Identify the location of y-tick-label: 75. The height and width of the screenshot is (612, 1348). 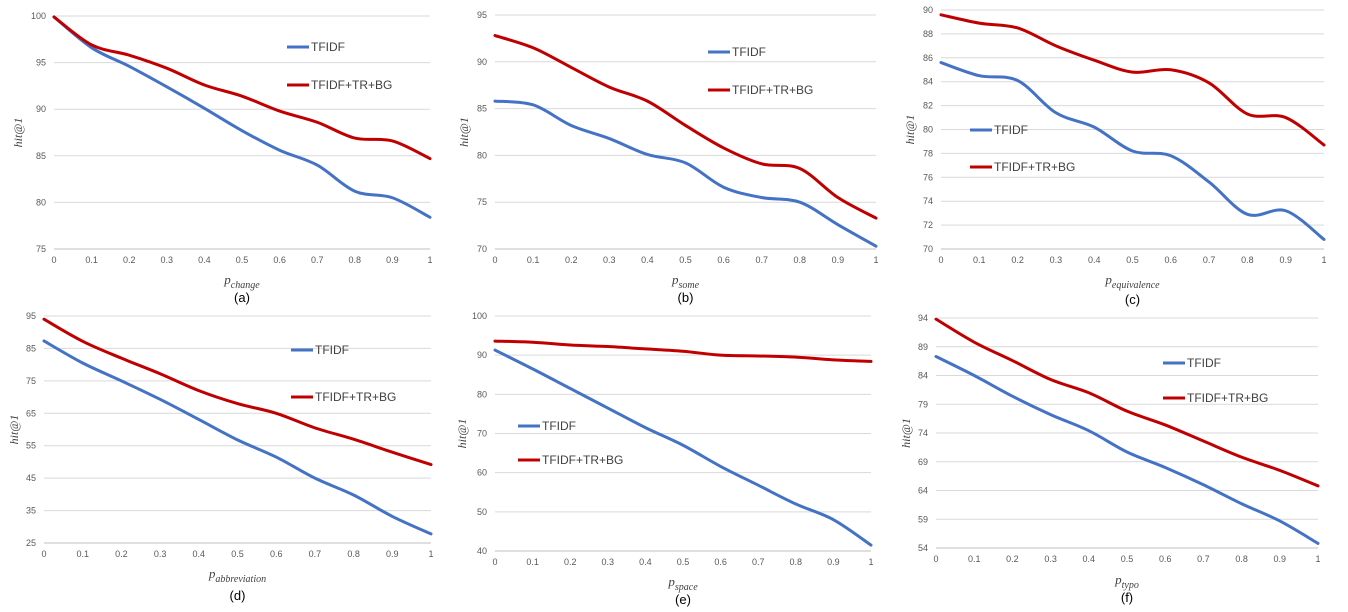
(41, 249).